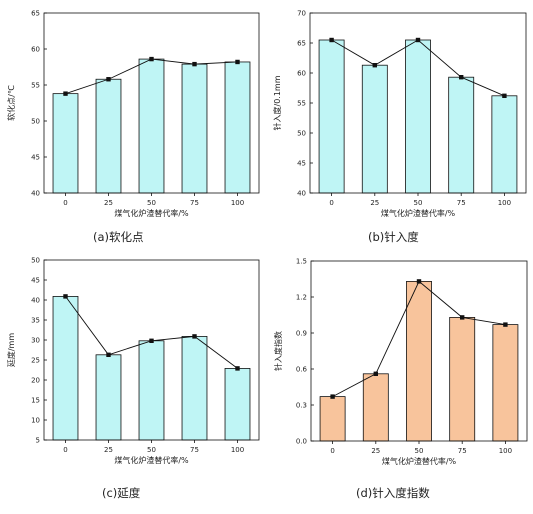 This screenshot has width=533, height=514. I want to click on y-tick-label: 70, so click(301, 14).